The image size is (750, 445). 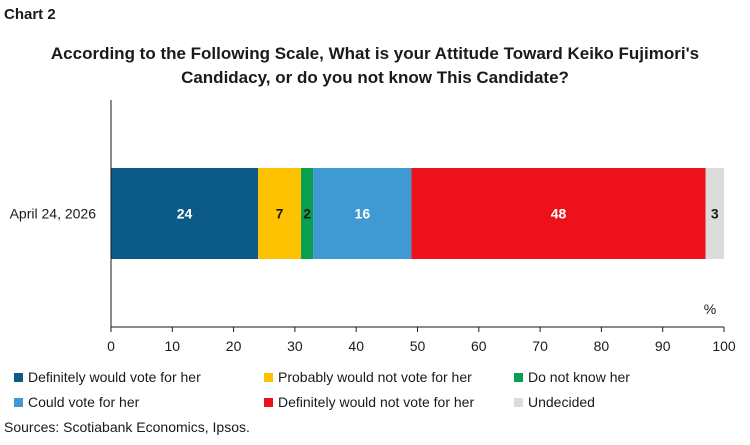 What do you see at coordinates (375, 377) in the screenshot?
I see `legend-label: Probably would not vote for her` at bounding box center [375, 377].